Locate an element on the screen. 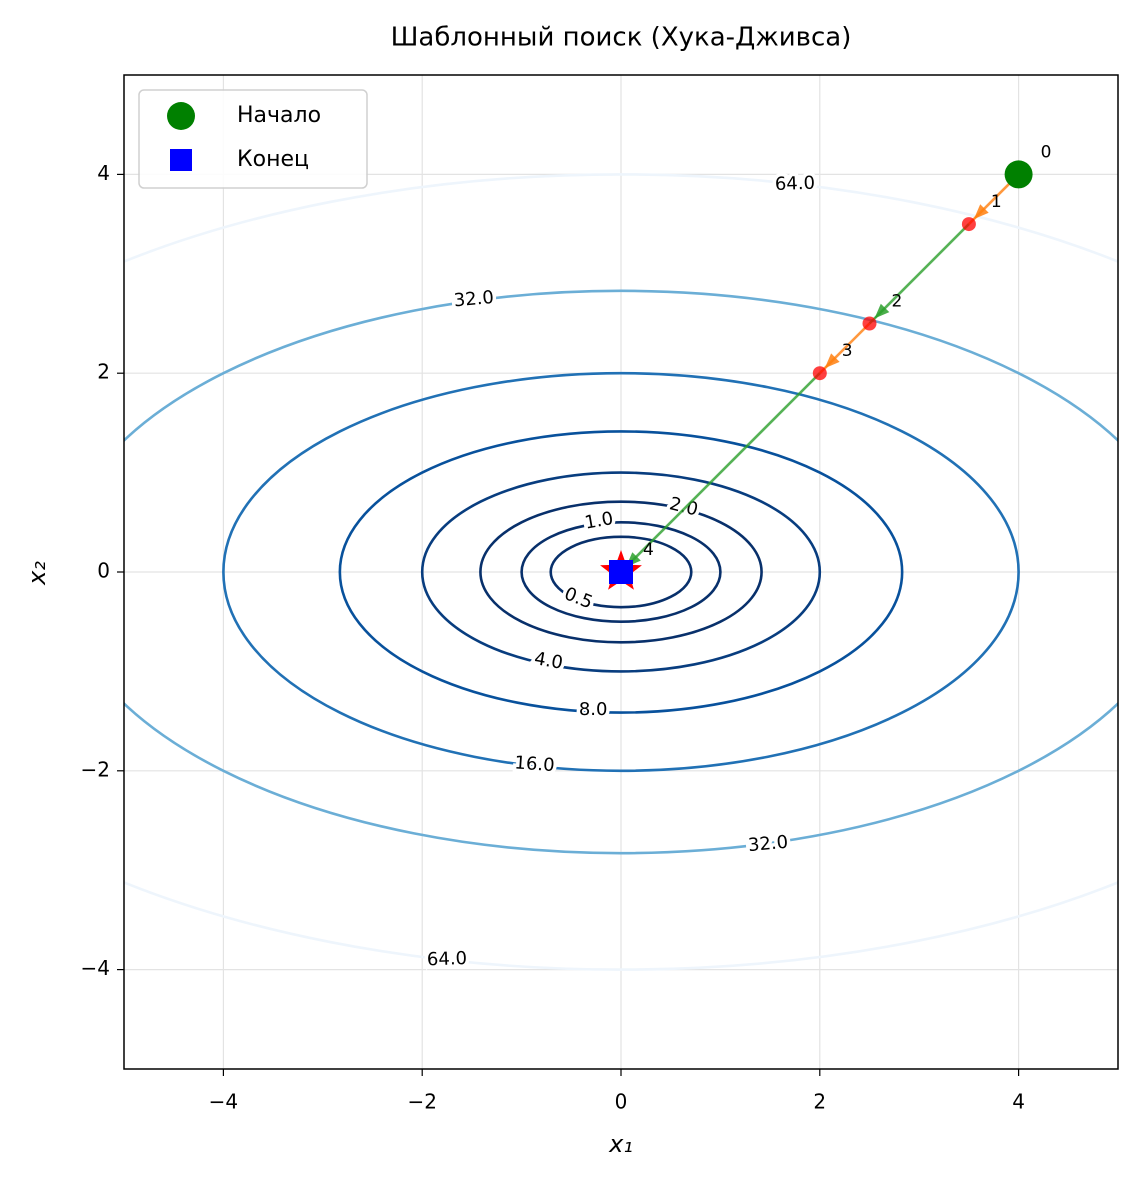 The width and height of the screenshot is (1138, 1181). legend-label: Конец is located at coordinates (273, 159).